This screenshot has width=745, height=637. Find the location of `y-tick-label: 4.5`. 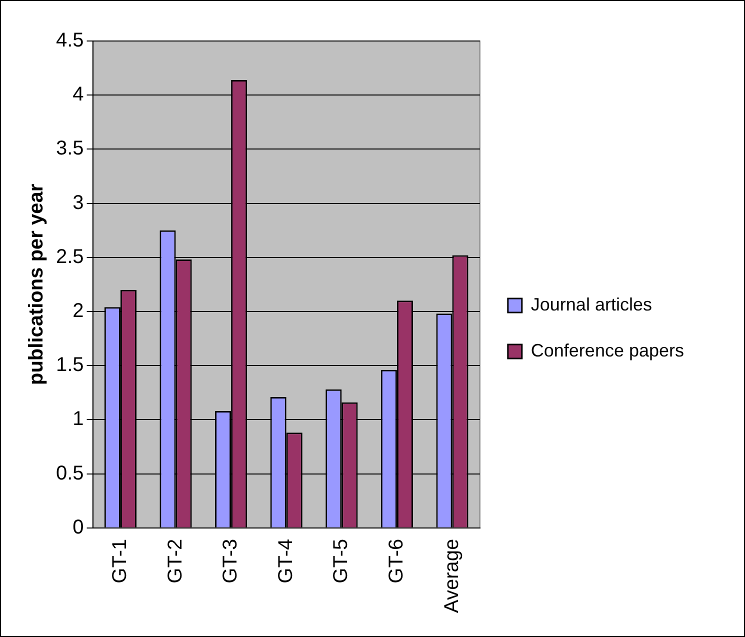

y-tick-label: 4.5 is located at coordinates (70, 41).